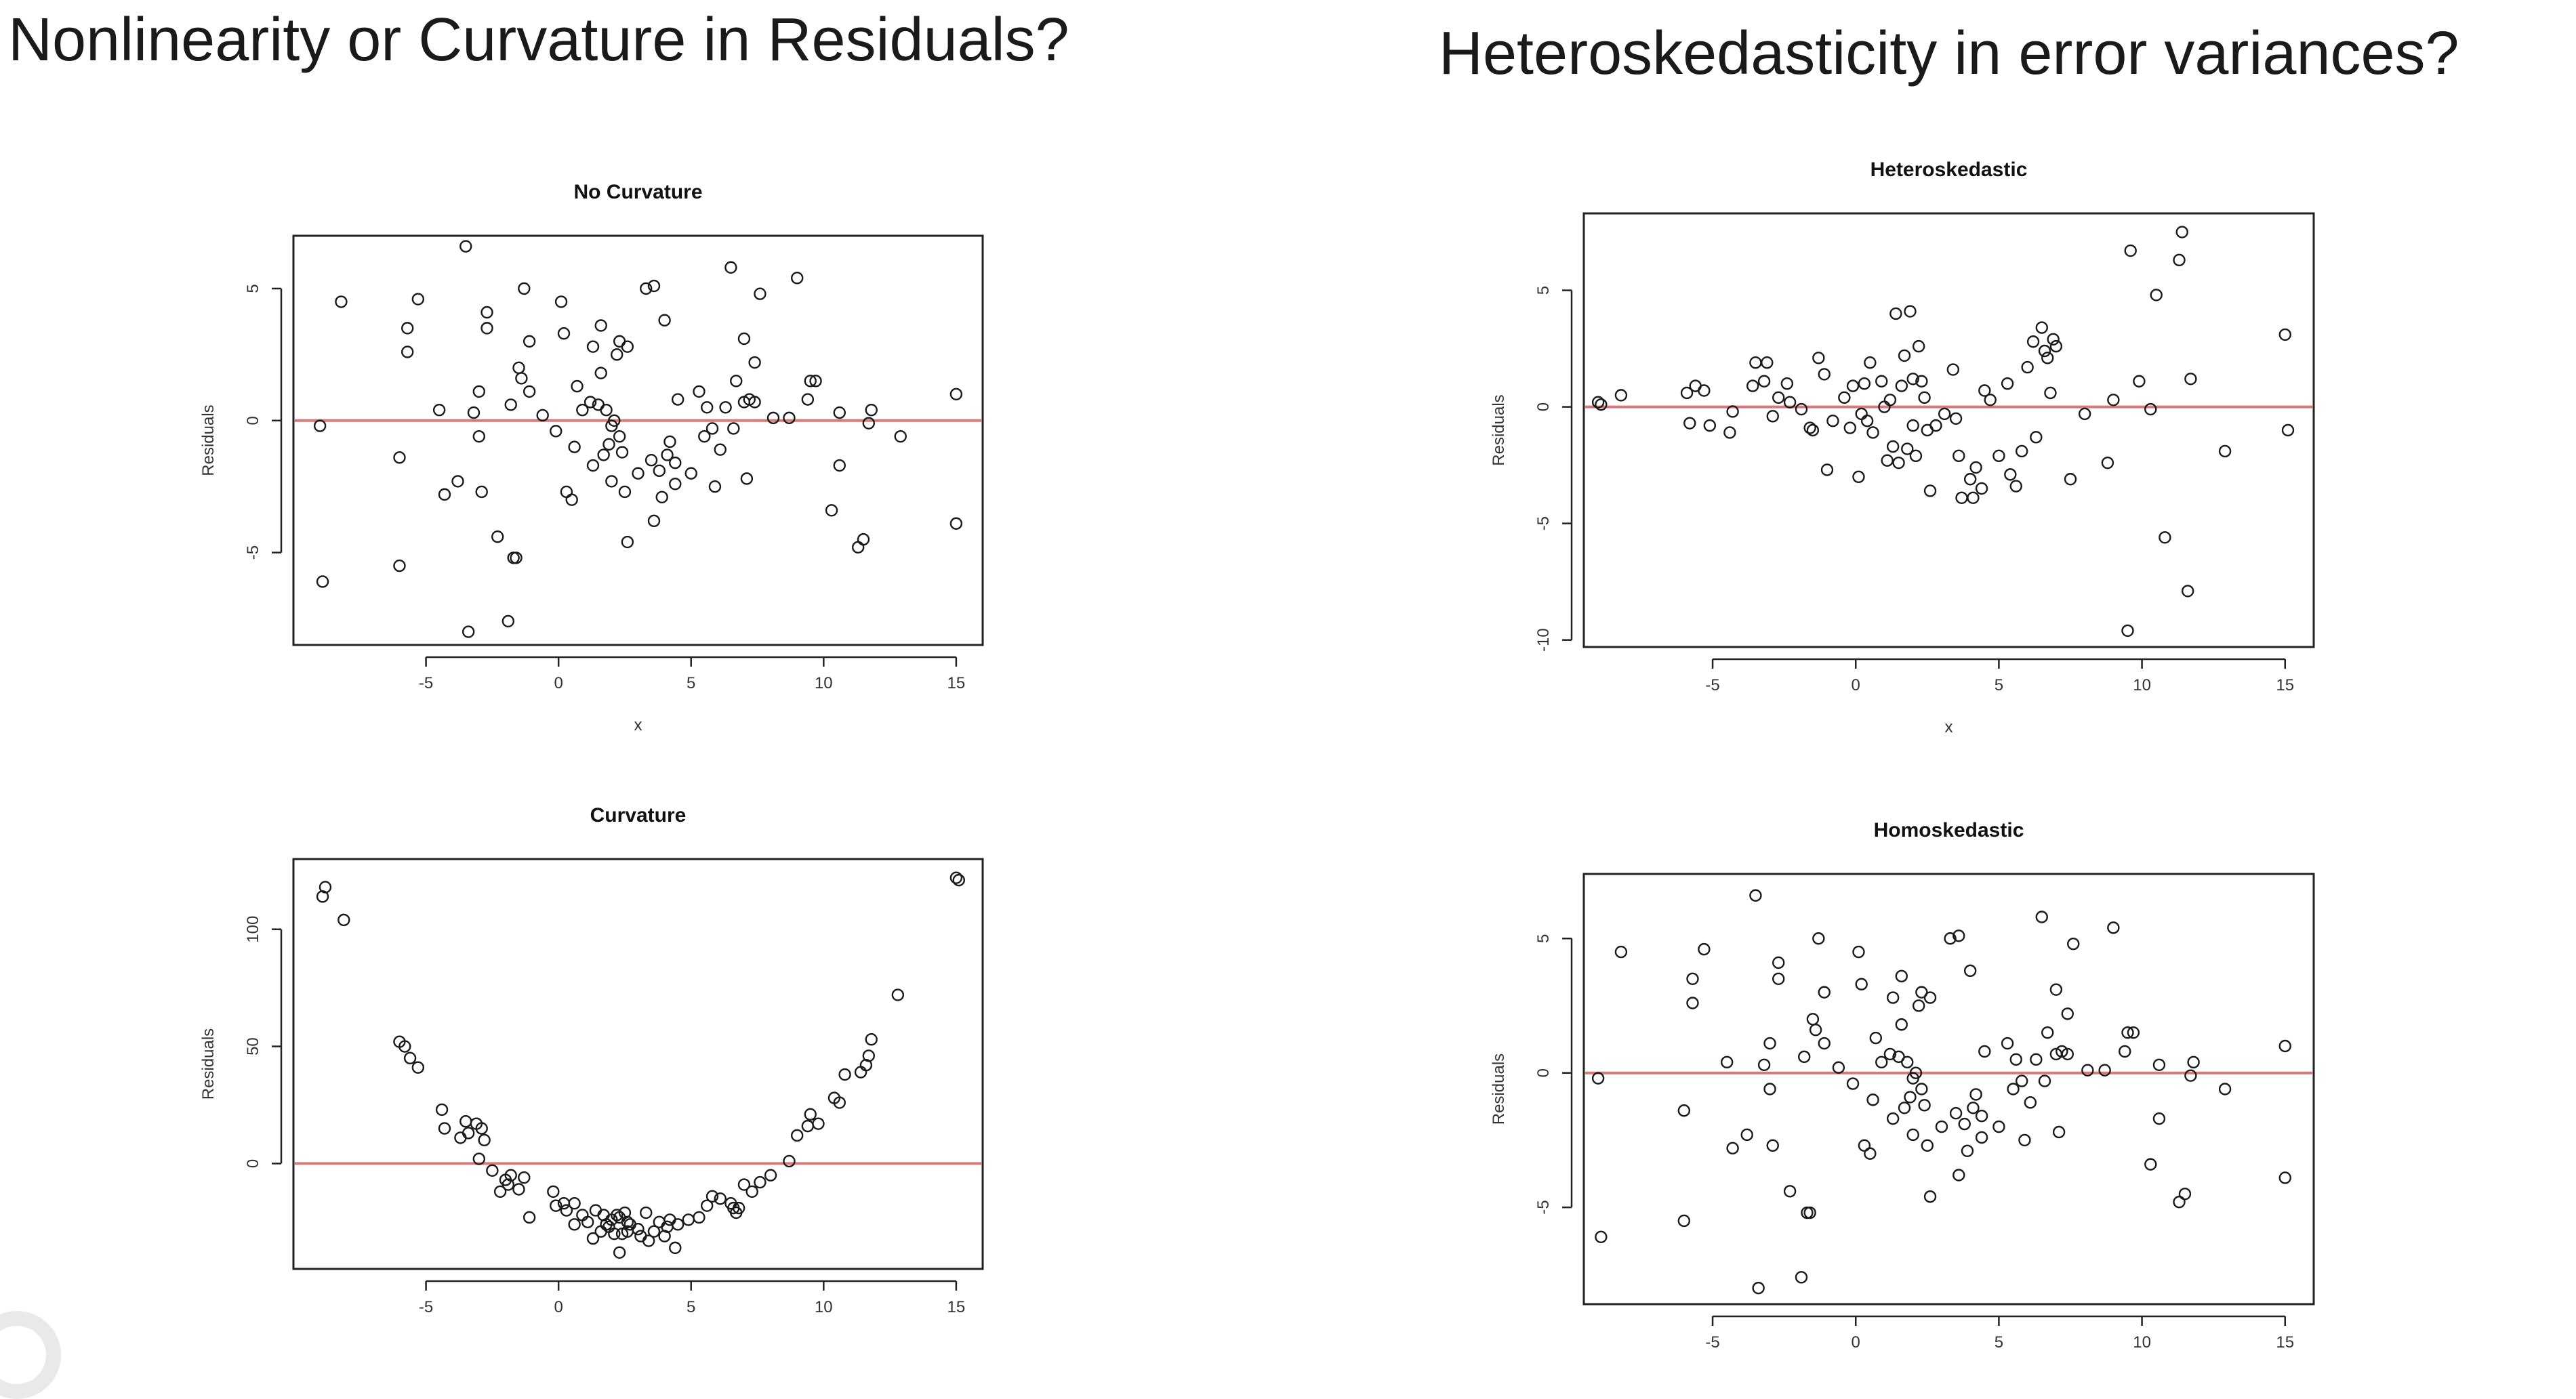 The width and height of the screenshot is (2576, 1399). I want to click on x-tick-label: -5, so click(1712, 685).